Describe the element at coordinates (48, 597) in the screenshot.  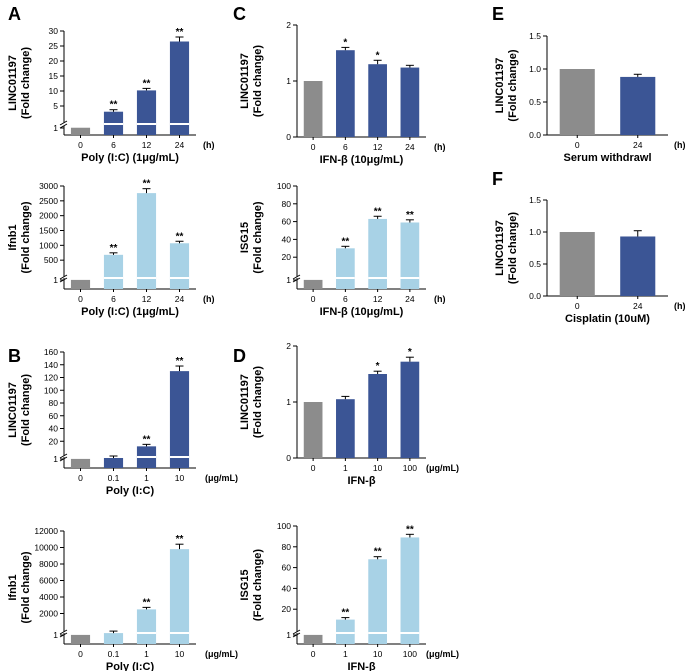
I see `y-tick-label-b2-2: 4000` at that location.